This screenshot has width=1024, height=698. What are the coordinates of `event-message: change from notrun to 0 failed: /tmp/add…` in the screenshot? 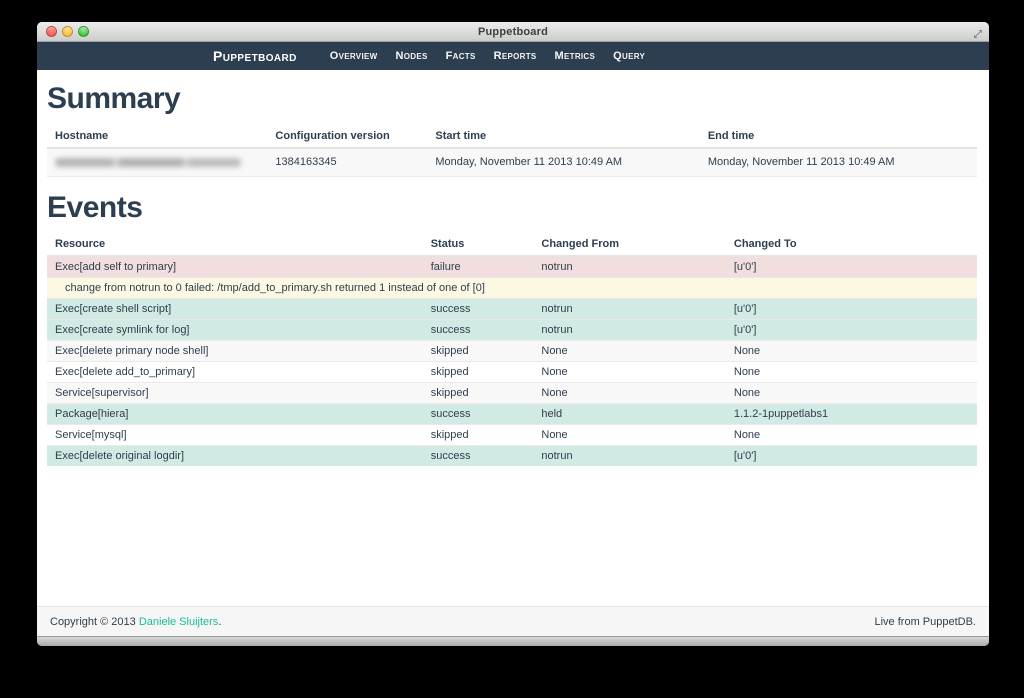 It's located at (512, 288).